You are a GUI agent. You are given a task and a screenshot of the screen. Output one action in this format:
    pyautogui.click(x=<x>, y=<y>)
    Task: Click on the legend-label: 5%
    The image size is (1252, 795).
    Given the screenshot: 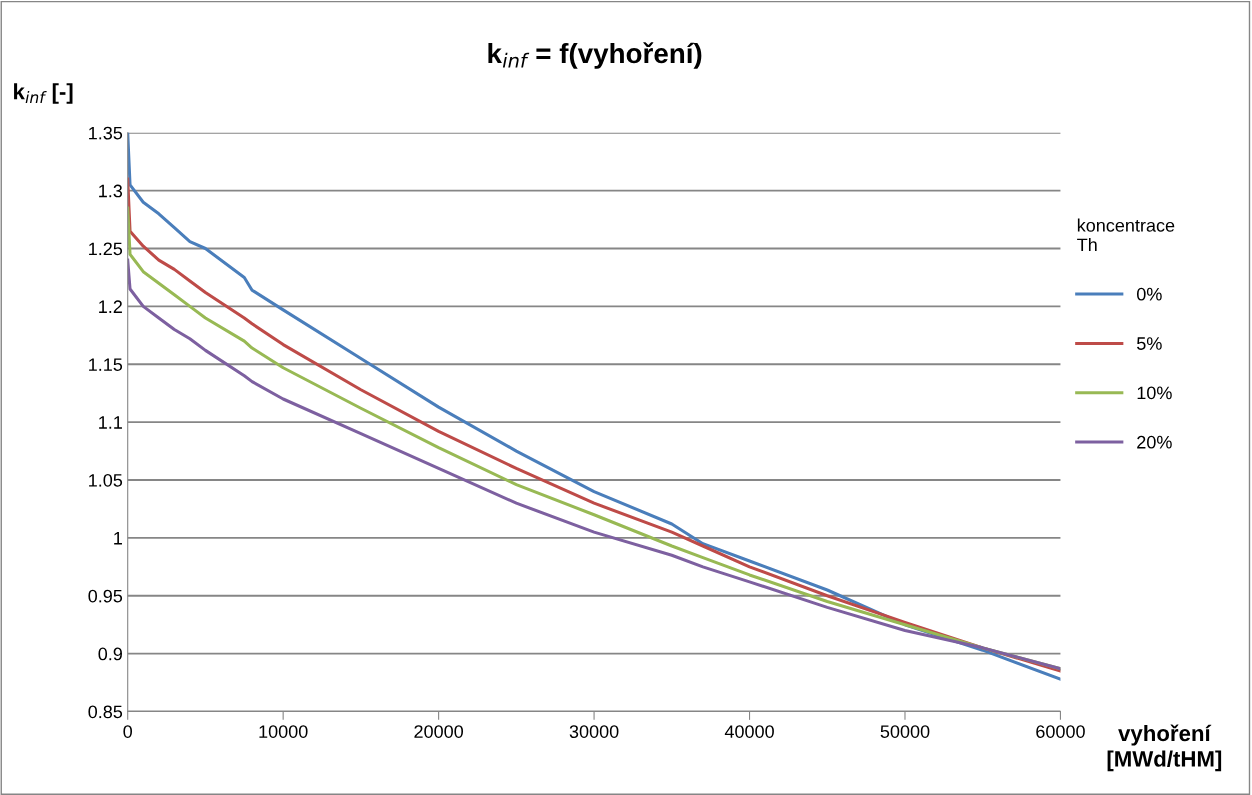 What is the action you would take?
    pyautogui.click(x=1149, y=343)
    